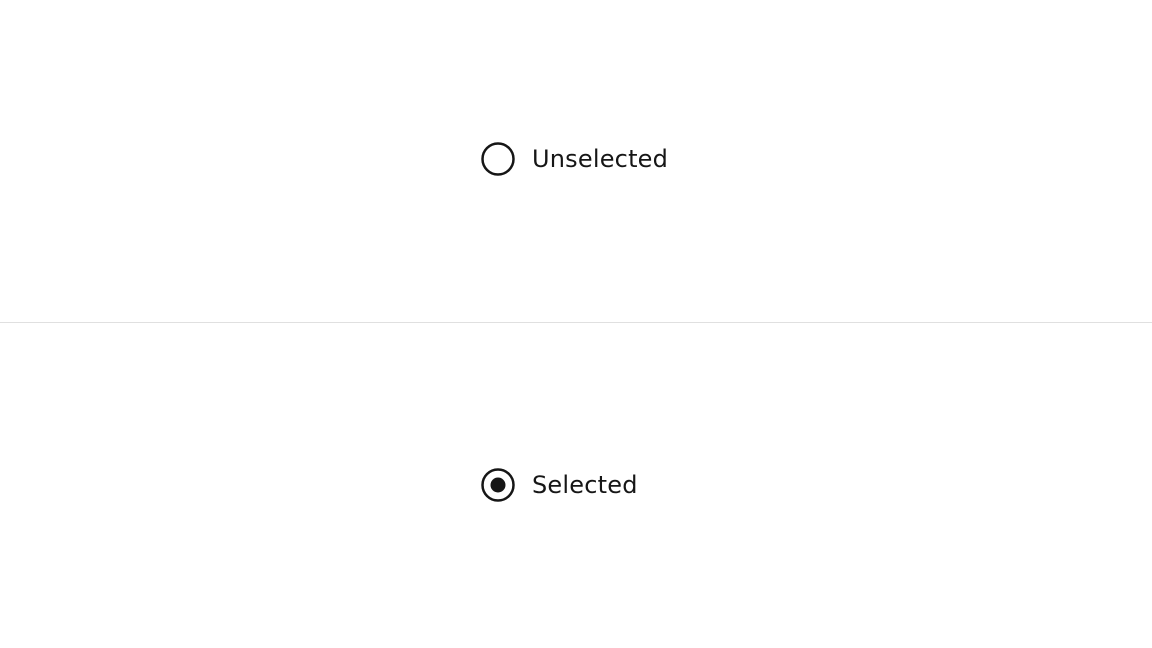 This screenshot has height=648, width=1152. I want to click on radio-option-selected: Selected, so click(559, 485).